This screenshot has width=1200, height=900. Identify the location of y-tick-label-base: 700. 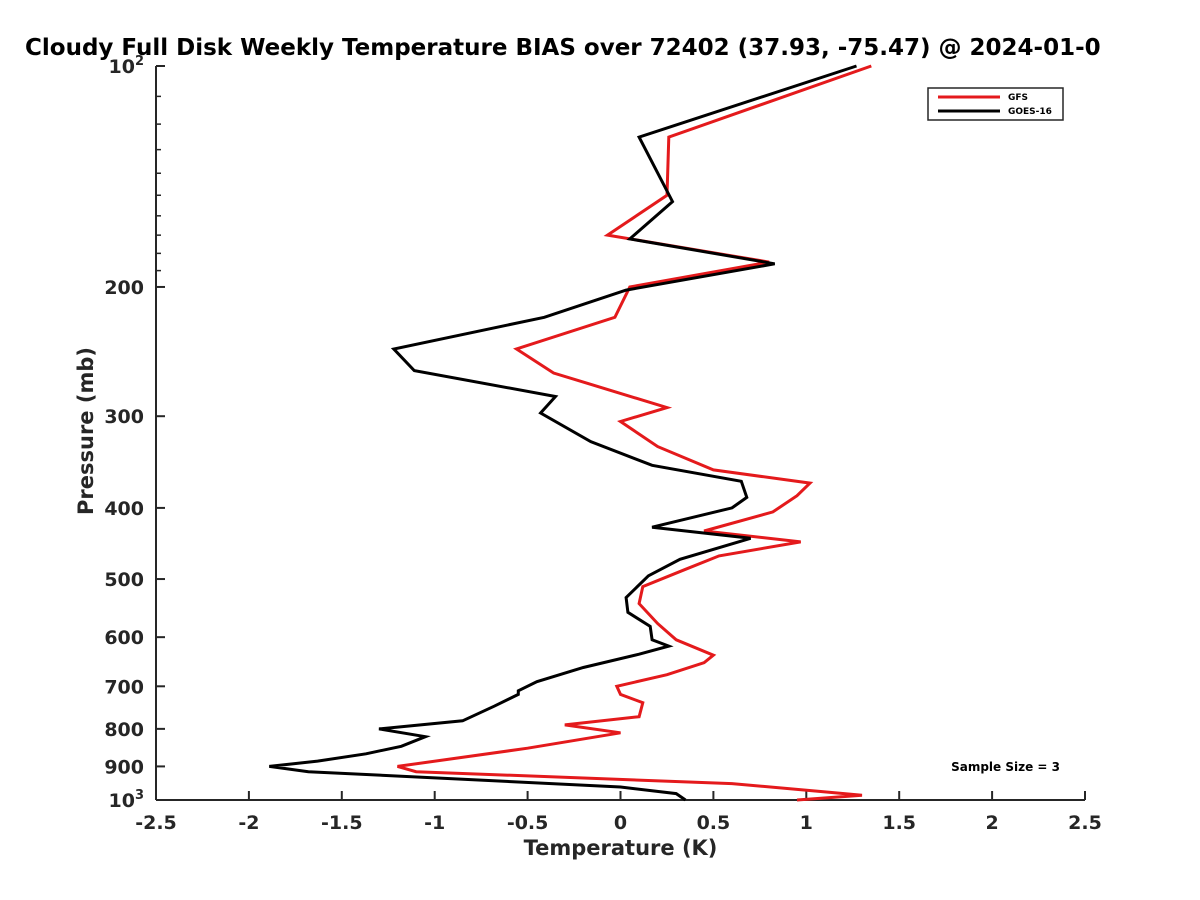
(124, 687).